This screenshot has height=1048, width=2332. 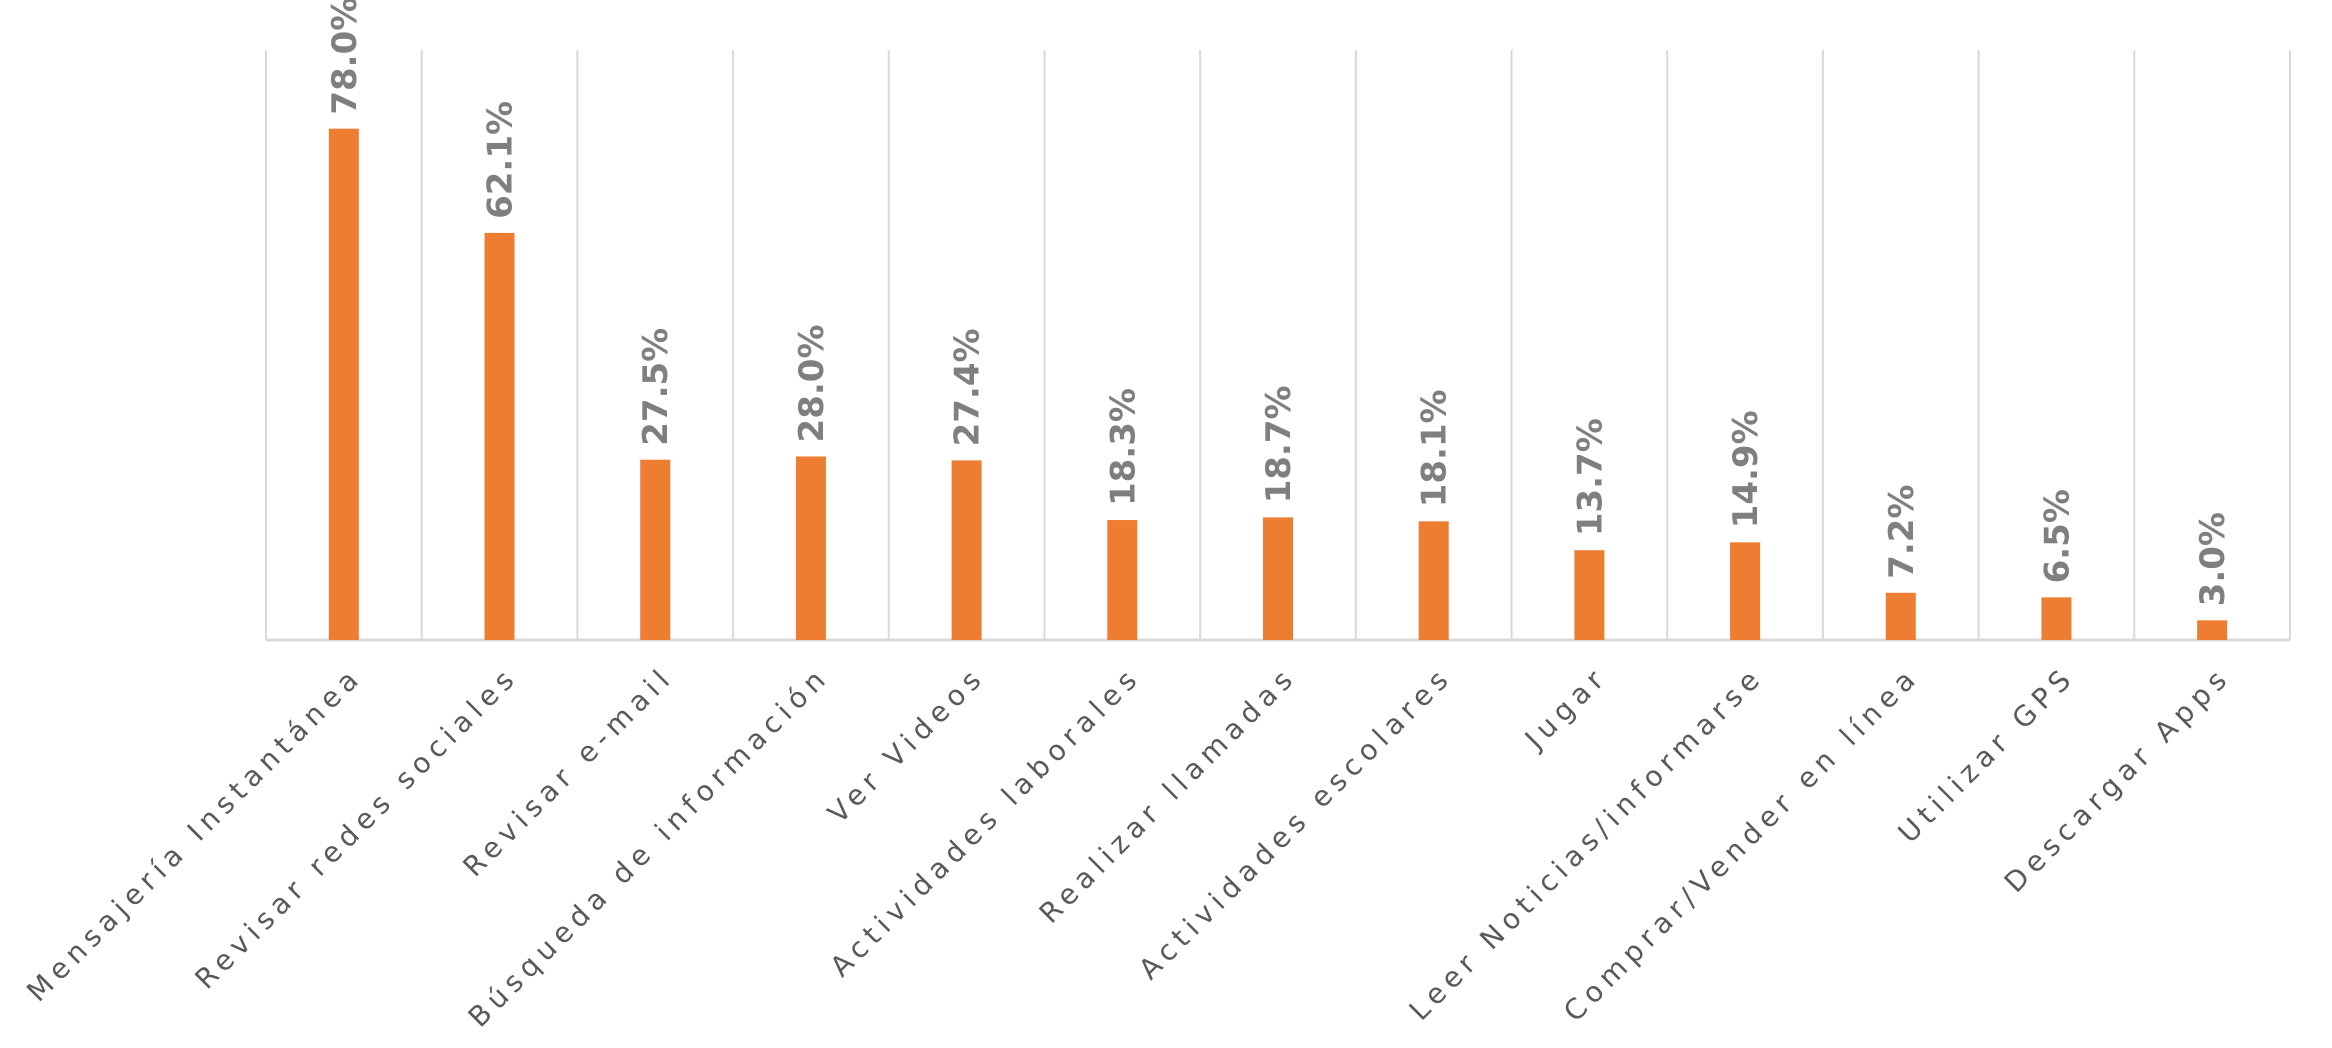 What do you see at coordinates (2213, 559) in the screenshot?
I see `data-label: 3.0%` at bounding box center [2213, 559].